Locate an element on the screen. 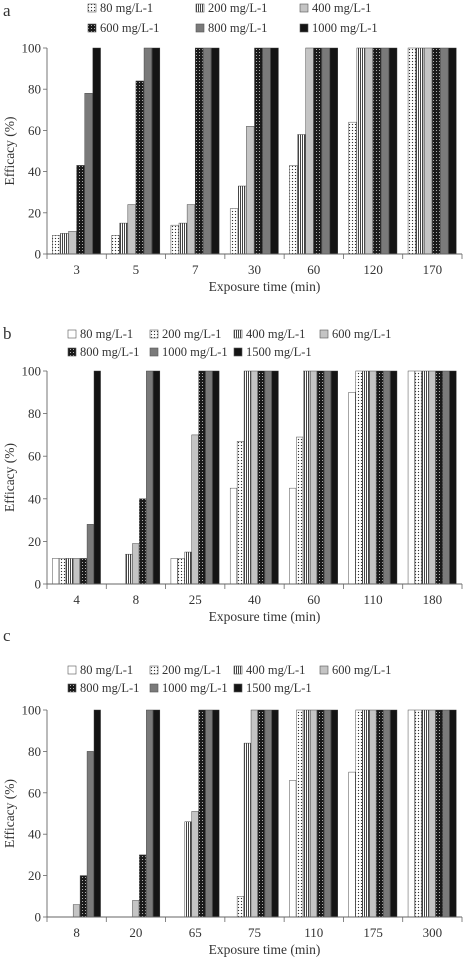  legend-label: 80 mg/L-1 is located at coordinates (126, 8).